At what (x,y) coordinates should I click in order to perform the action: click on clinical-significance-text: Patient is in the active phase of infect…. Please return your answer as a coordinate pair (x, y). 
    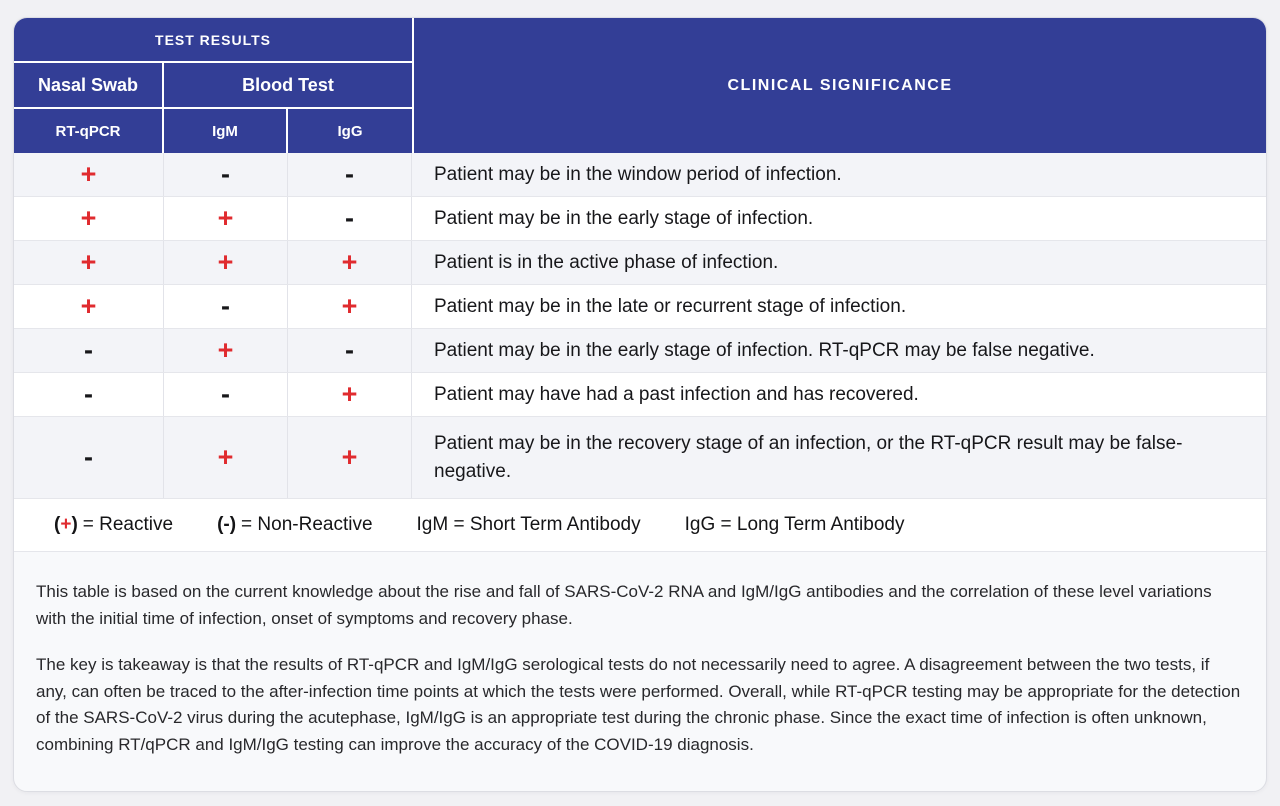
    Looking at the image, I should click on (606, 262).